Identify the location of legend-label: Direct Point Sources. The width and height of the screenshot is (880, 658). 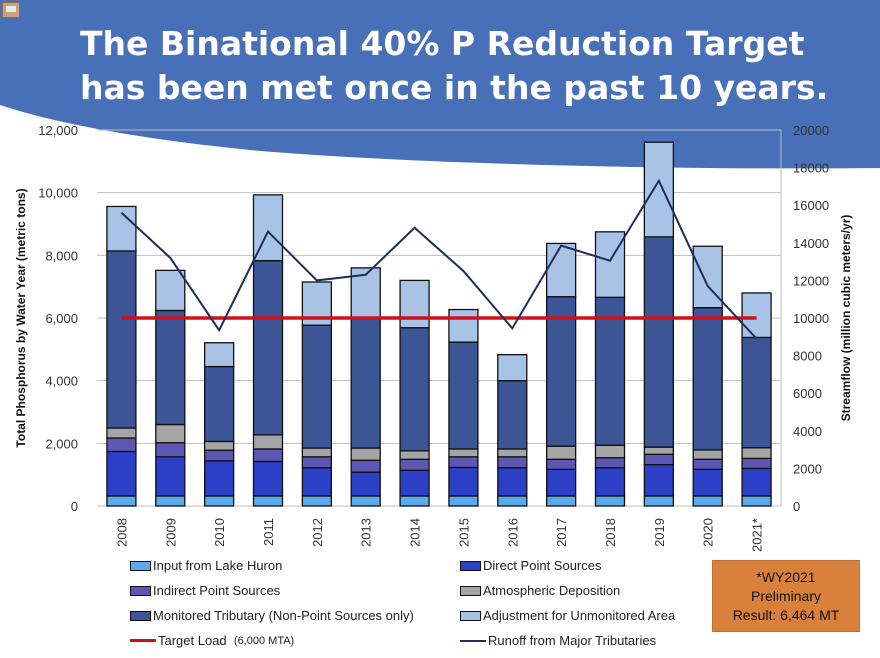
(542, 565).